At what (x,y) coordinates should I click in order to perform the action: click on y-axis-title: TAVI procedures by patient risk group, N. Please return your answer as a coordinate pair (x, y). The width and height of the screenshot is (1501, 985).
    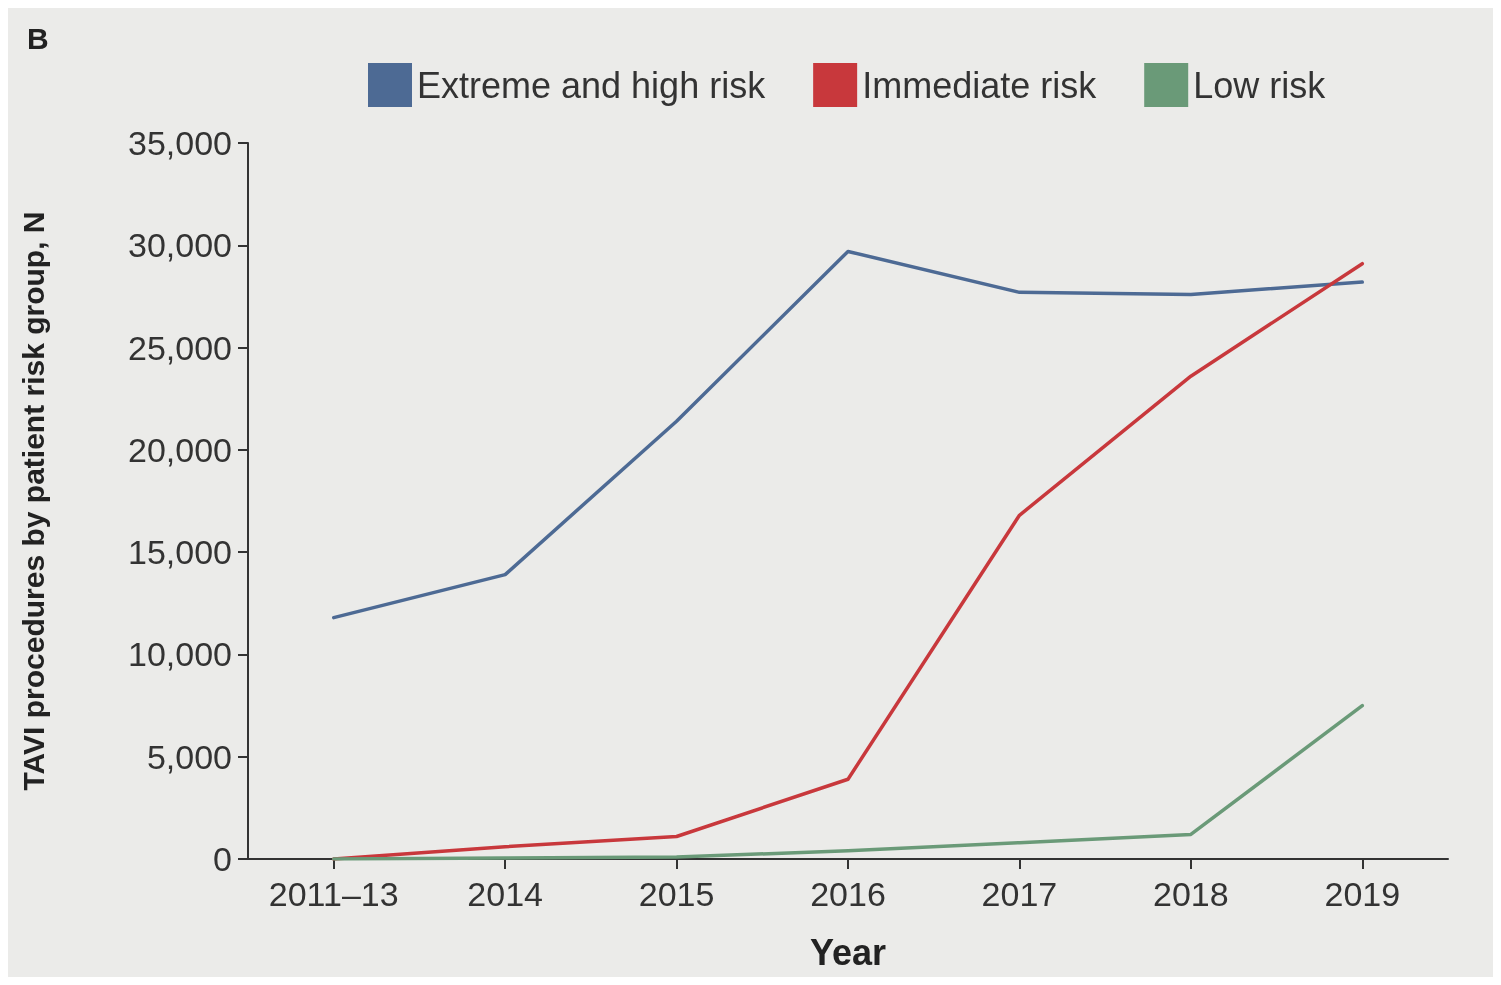
    Looking at the image, I should click on (33, 501).